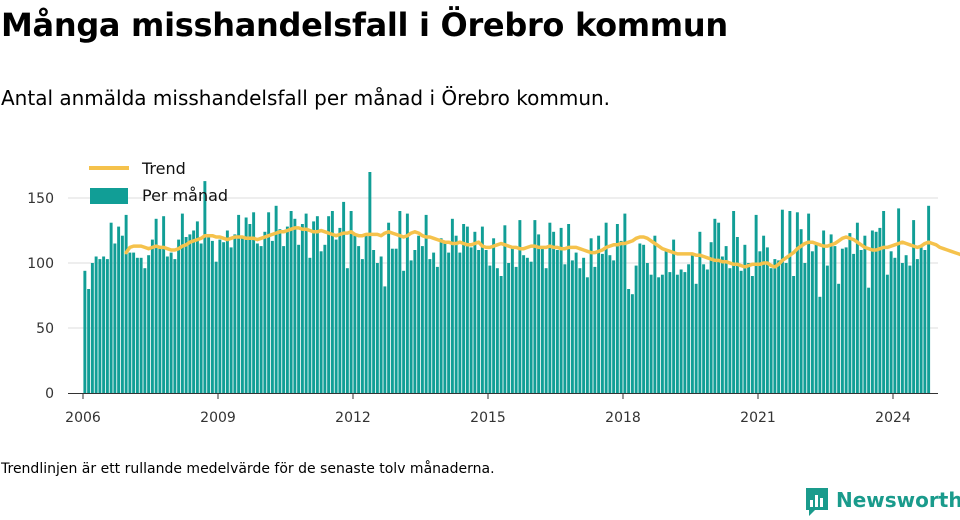 This screenshot has width=960, height=520. Describe the element at coordinates (49, 394) in the screenshot. I see `y-tick-label: 0` at that location.